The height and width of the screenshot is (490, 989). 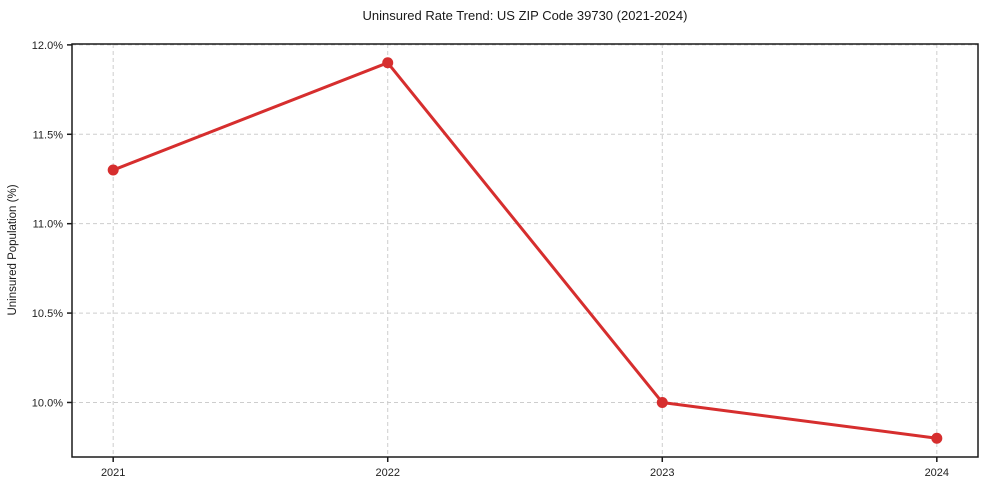 I want to click on x-tick-label: 2021, so click(x=113, y=473).